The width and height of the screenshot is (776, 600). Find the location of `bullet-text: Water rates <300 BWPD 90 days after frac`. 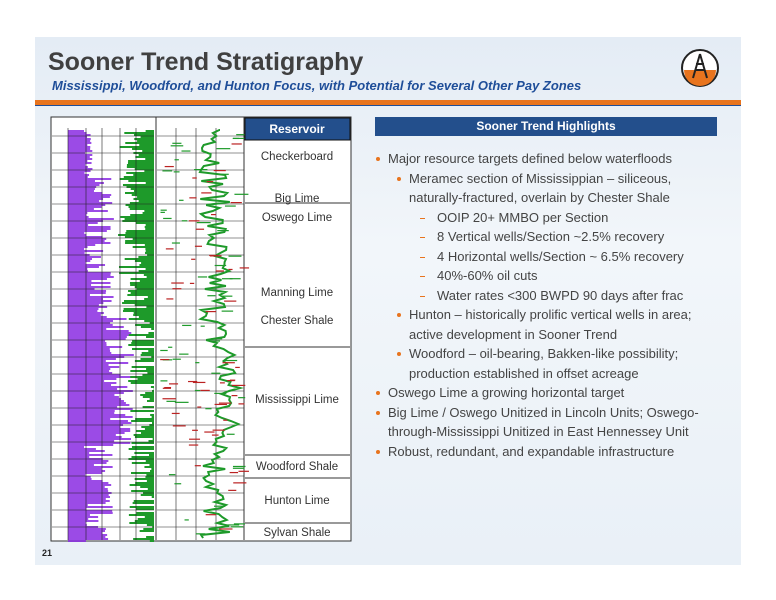

bullet-text: Water rates <300 BWPD 90 days after frac is located at coordinates (560, 295).